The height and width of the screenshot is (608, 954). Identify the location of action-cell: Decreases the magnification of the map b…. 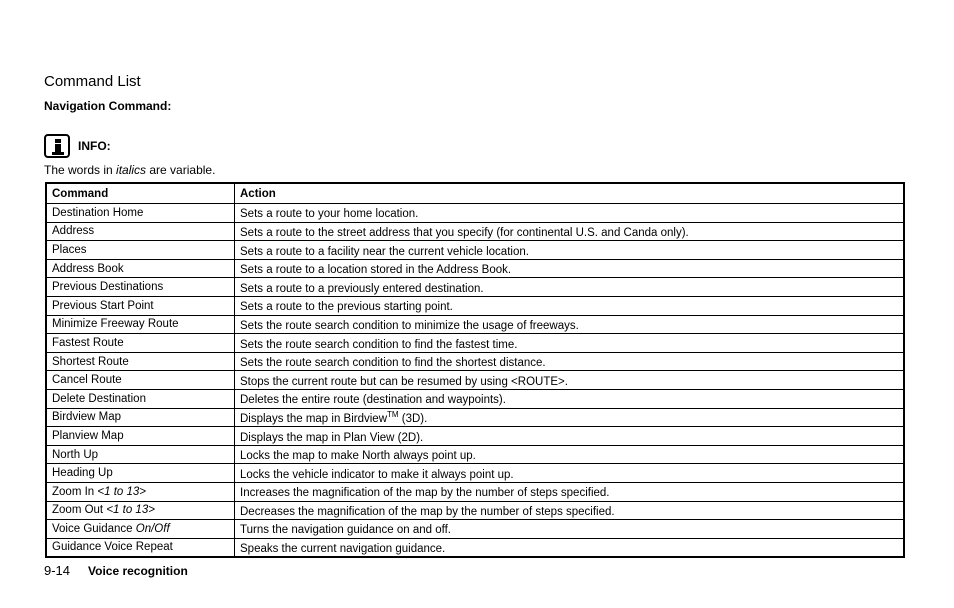
(569, 510).